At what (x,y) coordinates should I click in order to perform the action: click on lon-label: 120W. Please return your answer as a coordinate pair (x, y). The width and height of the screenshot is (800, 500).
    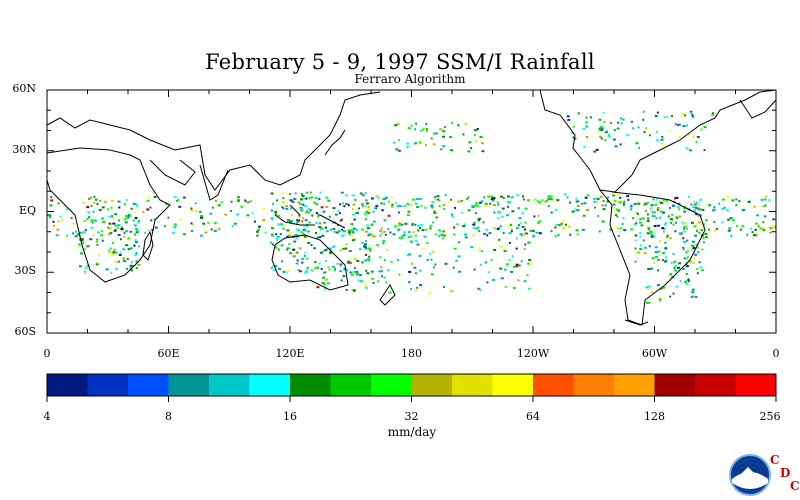
    Looking at the image, I should click on (533, 353).